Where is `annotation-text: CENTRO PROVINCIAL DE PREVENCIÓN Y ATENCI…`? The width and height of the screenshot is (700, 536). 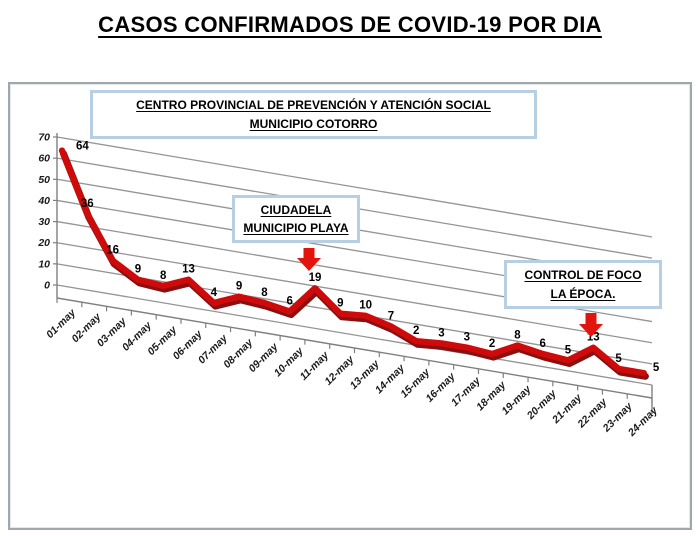 annotation-text: CENTRO PROVINCIAL DE PREVENCIÓN Y ATENCI… is located at coordinates (313, 105).